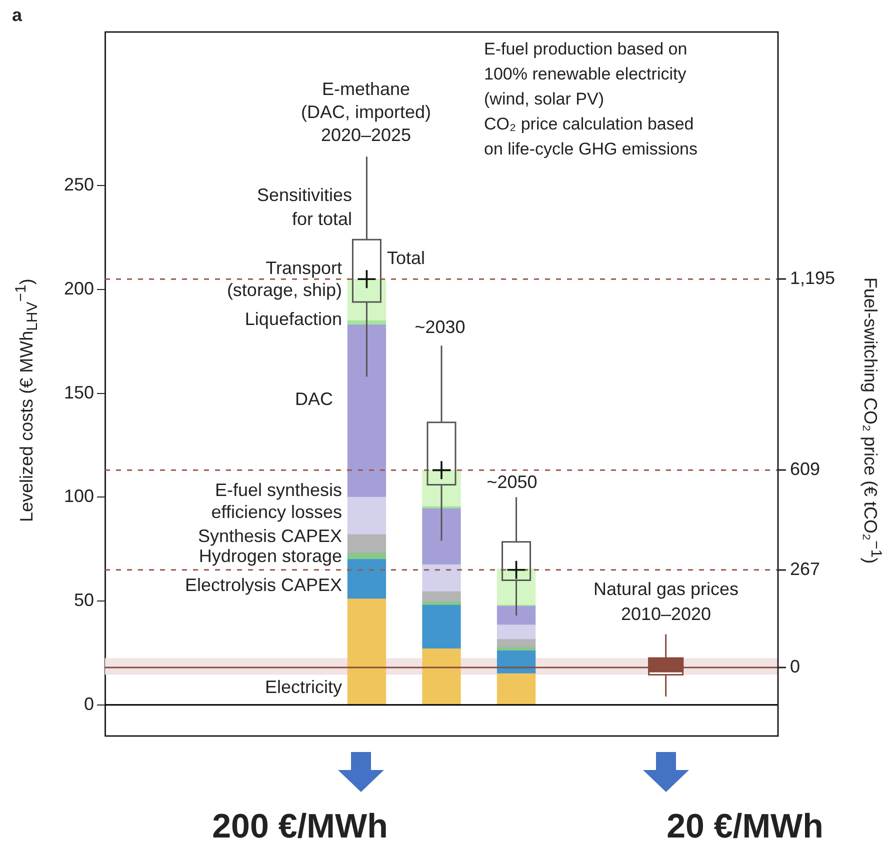 The width and height of the screenshot is (893, 846). I want to click on annotation: ~2030, so click(440, 326).